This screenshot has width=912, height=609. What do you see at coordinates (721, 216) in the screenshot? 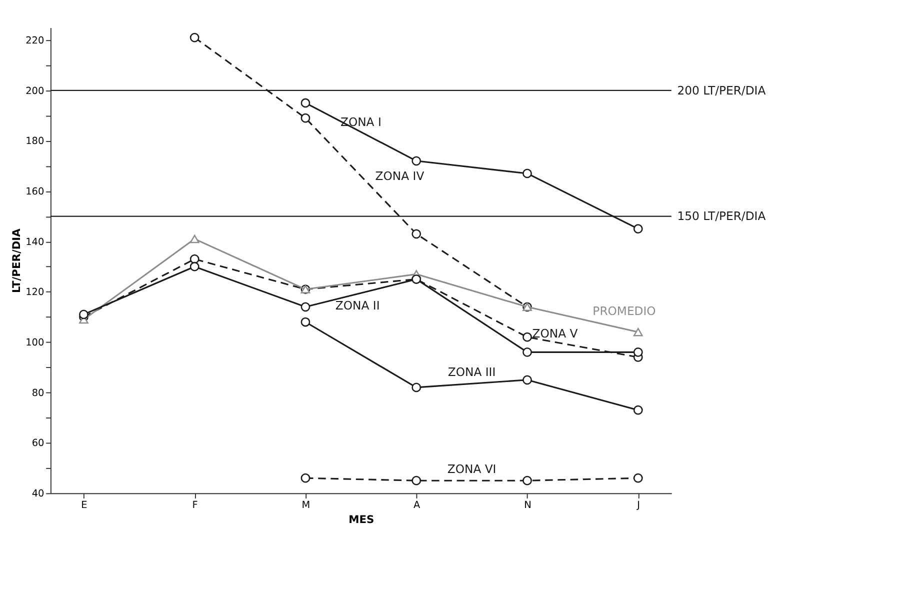
I see `ref-line-label: 150 LT/PER/DIA` at bounding box center [721, 216].